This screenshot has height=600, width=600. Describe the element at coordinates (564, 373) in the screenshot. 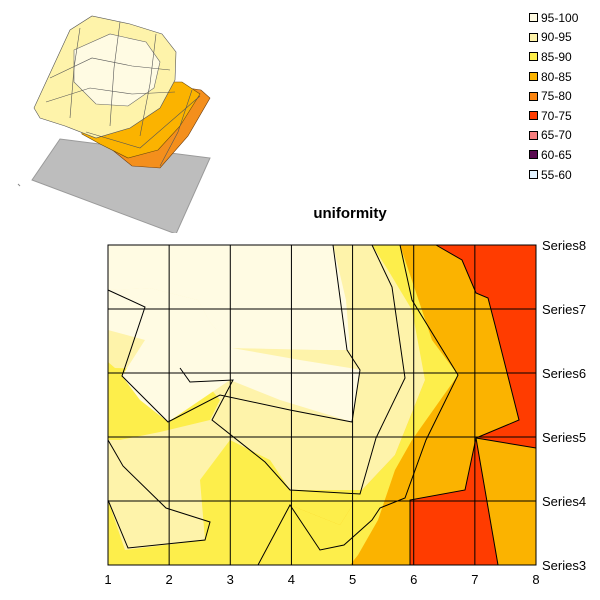

I see `y-tick-label: Series6` at that location.